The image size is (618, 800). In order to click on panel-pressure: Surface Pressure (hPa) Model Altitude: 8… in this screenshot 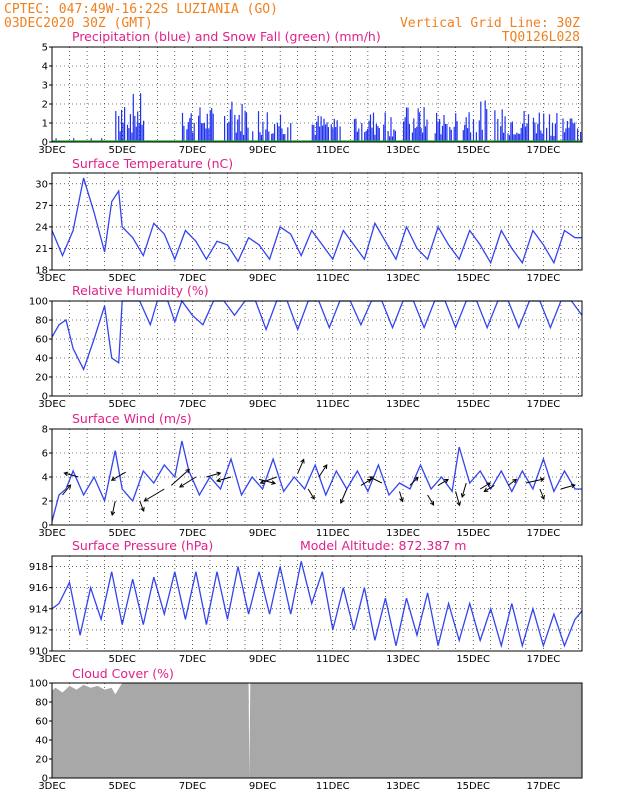, I will do `click(306, 601)`.